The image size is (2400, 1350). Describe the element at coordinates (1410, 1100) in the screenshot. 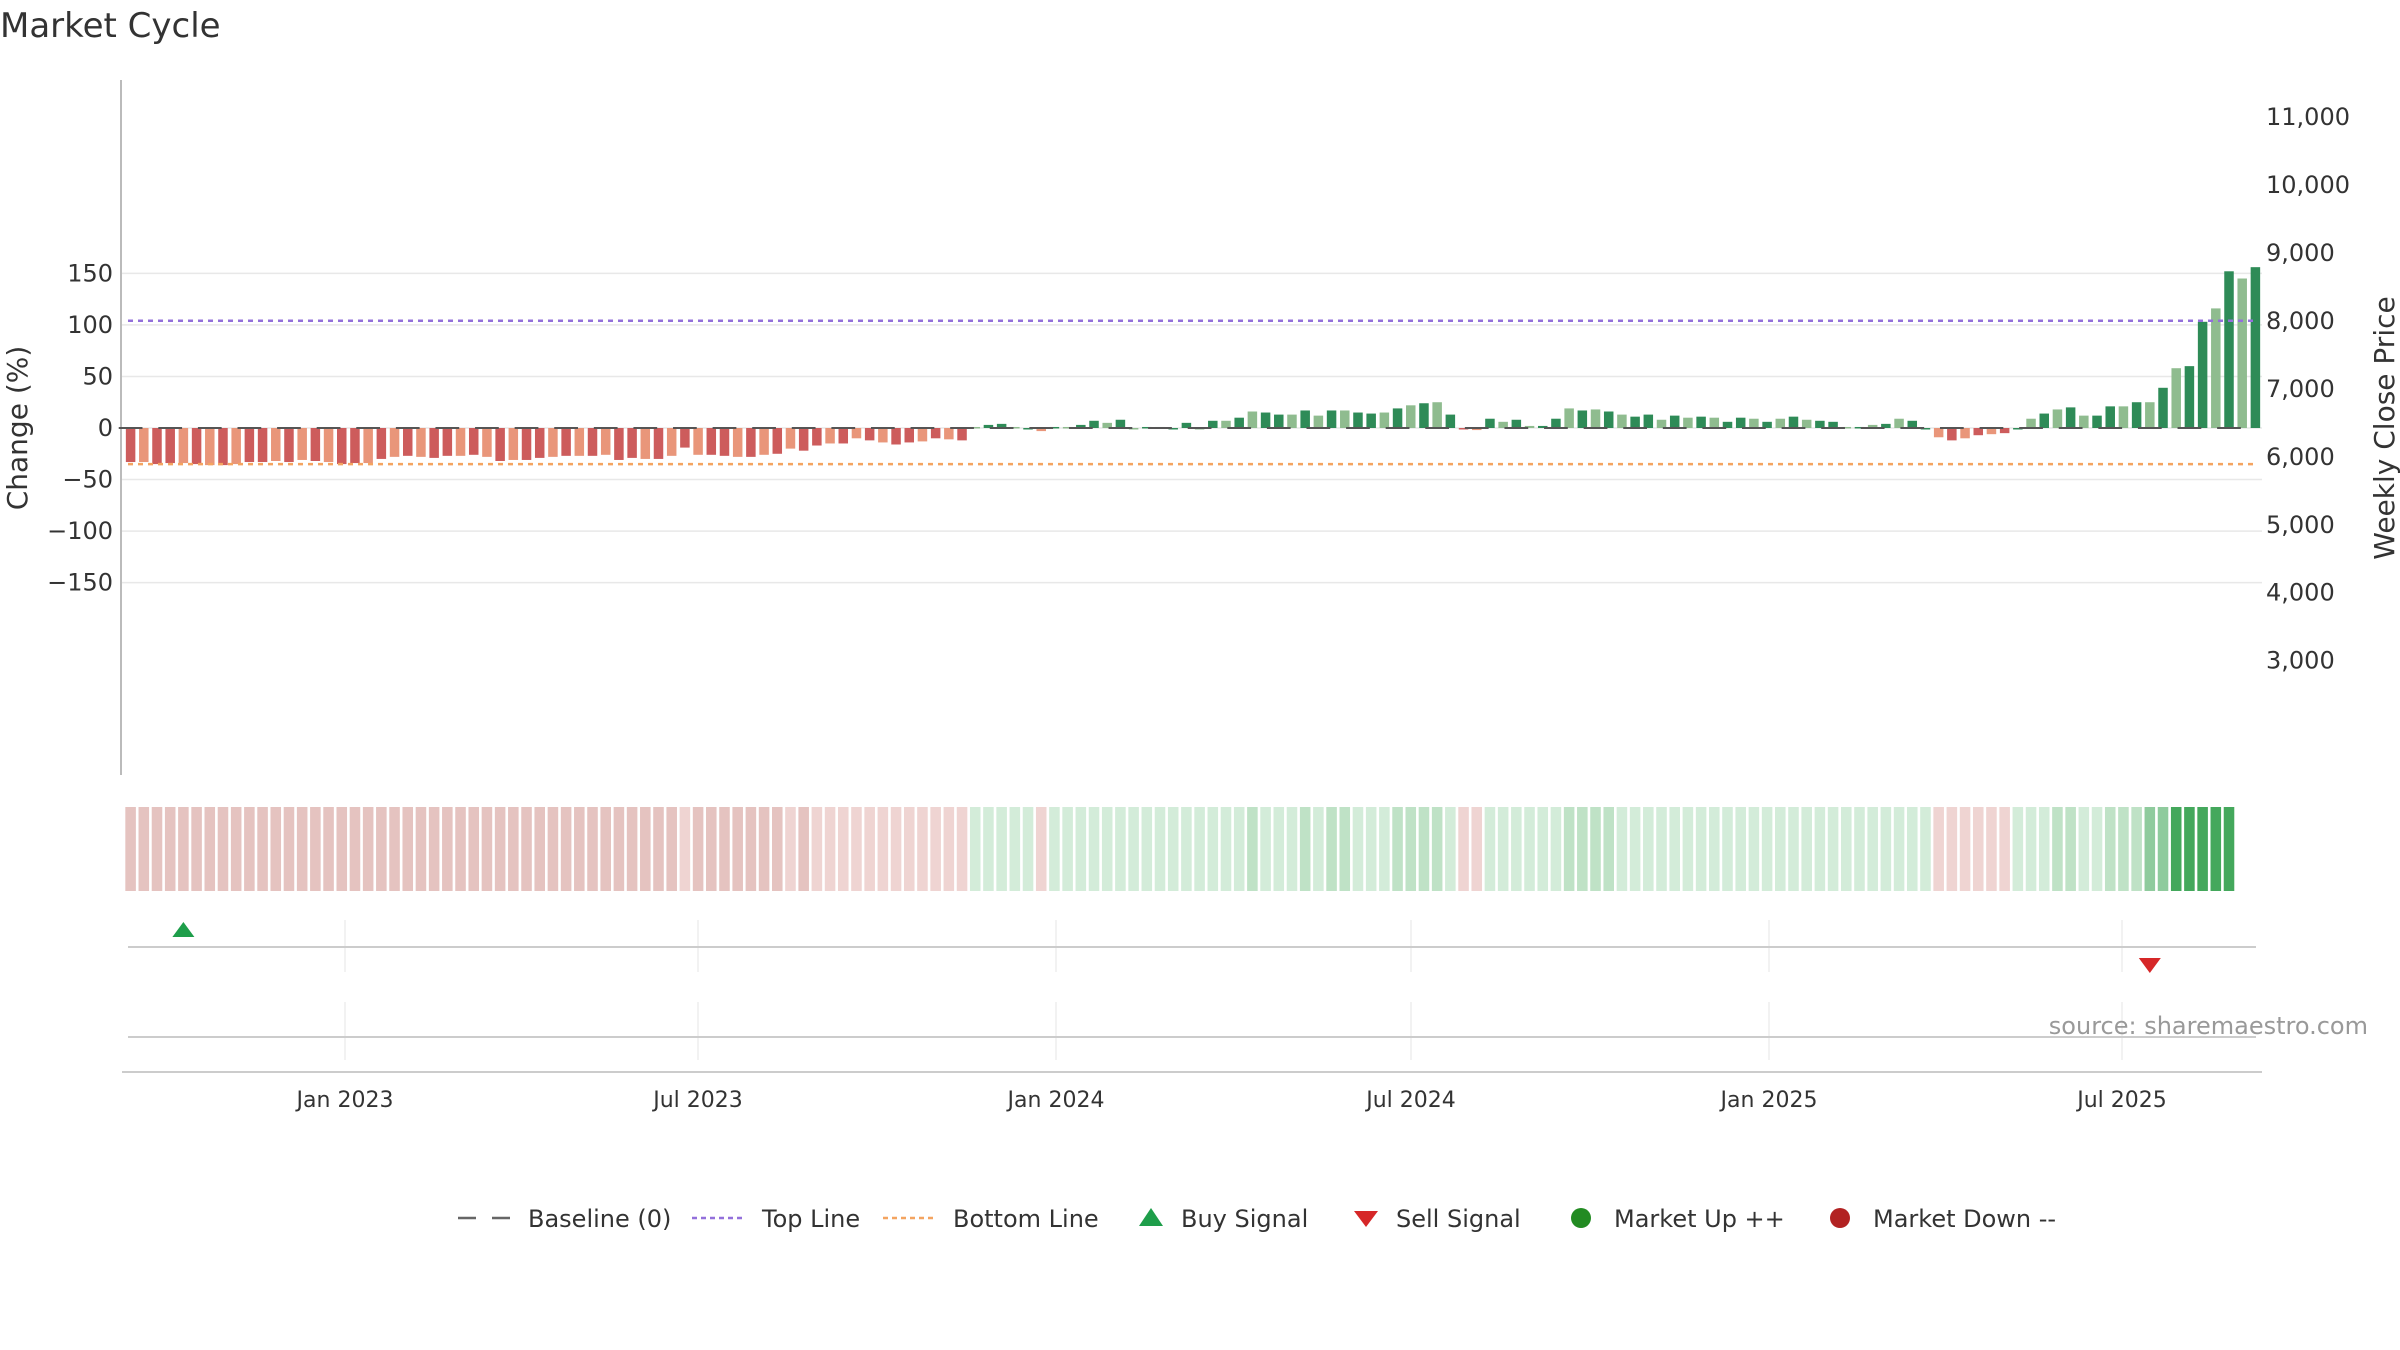

I see `x-tick-label: Jul 2024` at that location.